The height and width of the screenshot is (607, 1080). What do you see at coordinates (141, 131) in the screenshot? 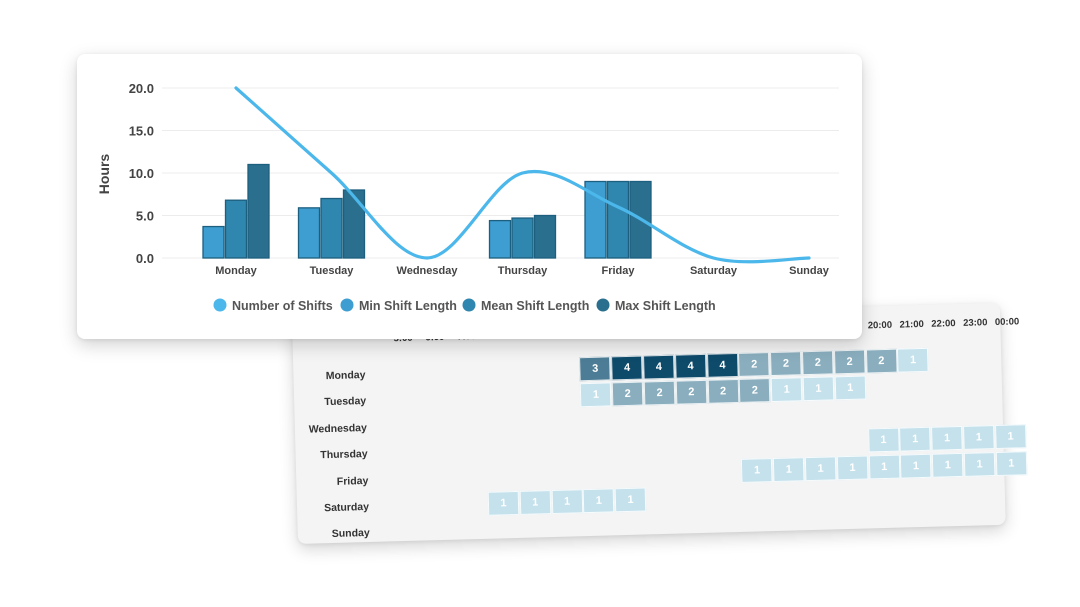
I see `y-tick-label: 15.0` at bounding box center [141, 131].